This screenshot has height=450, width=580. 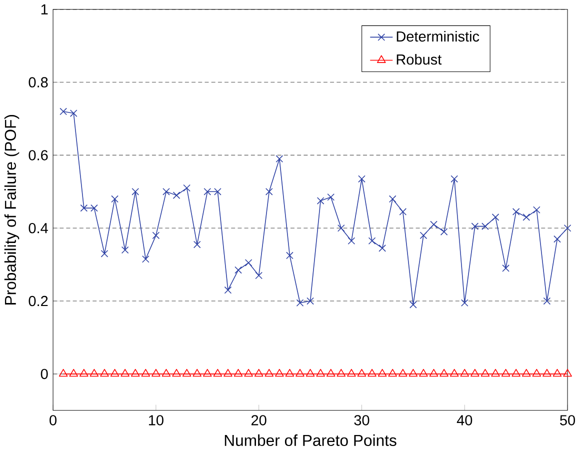 I want to click on legend-label: Deterministic, so click(x=438, y=36).